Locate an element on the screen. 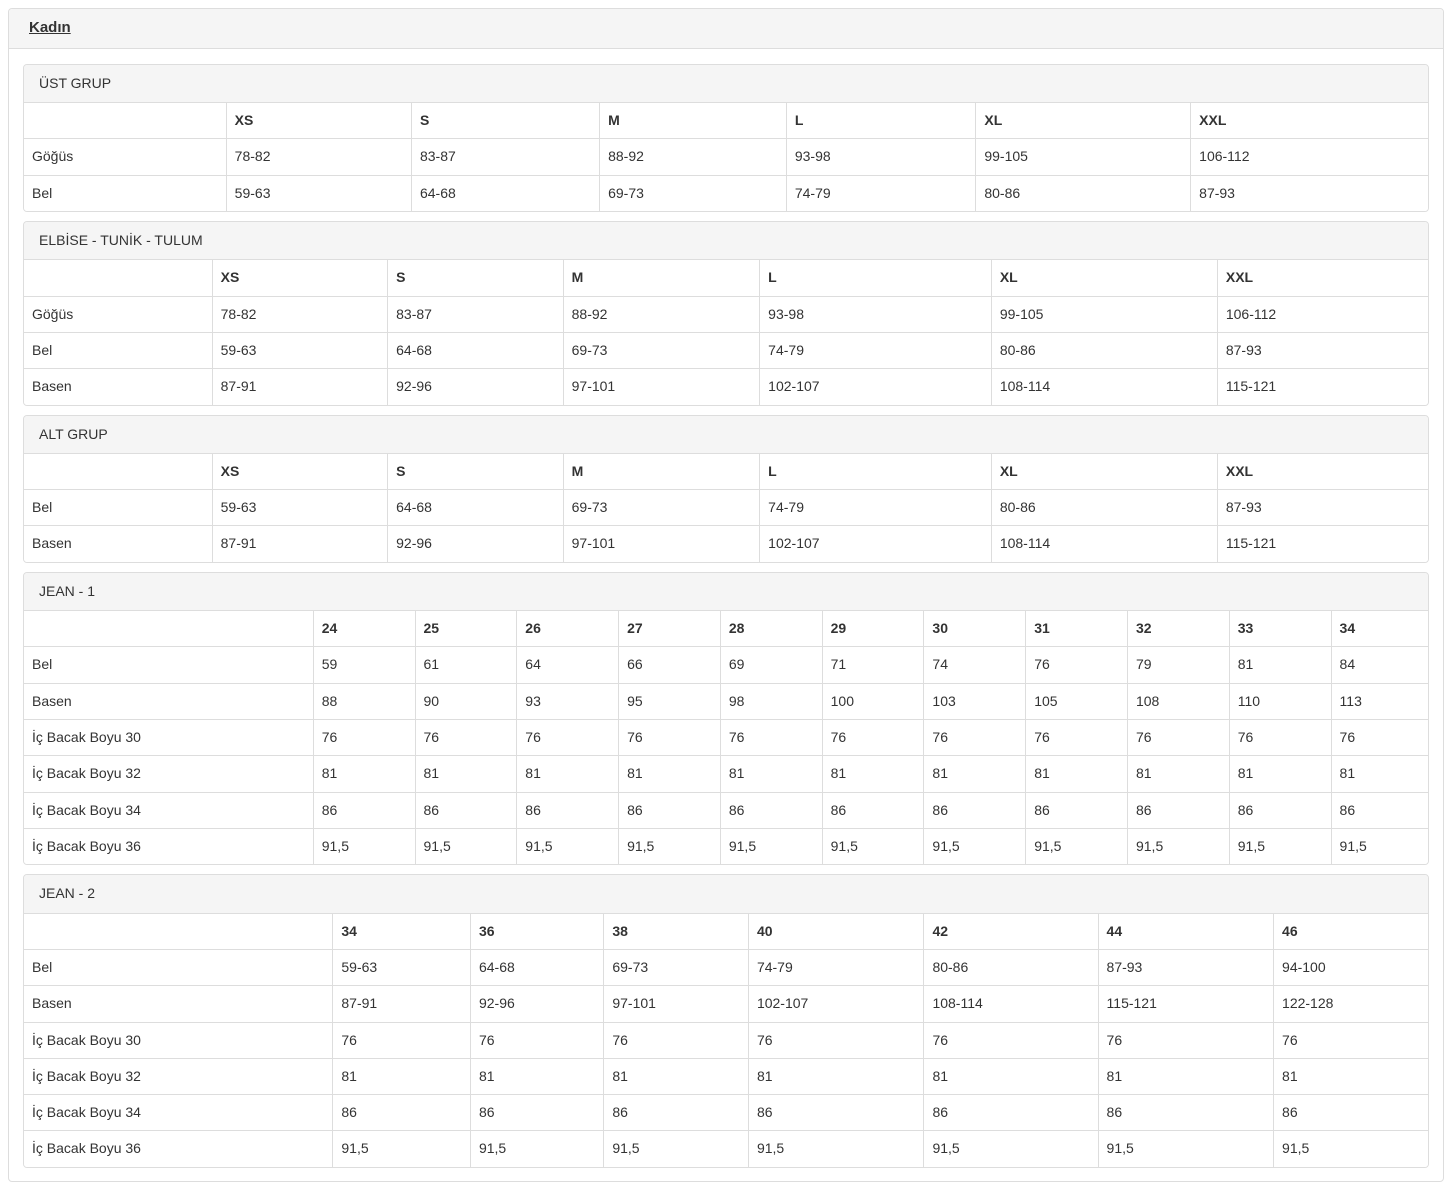  column-header: 31 is located at coordinates (1076, 629).